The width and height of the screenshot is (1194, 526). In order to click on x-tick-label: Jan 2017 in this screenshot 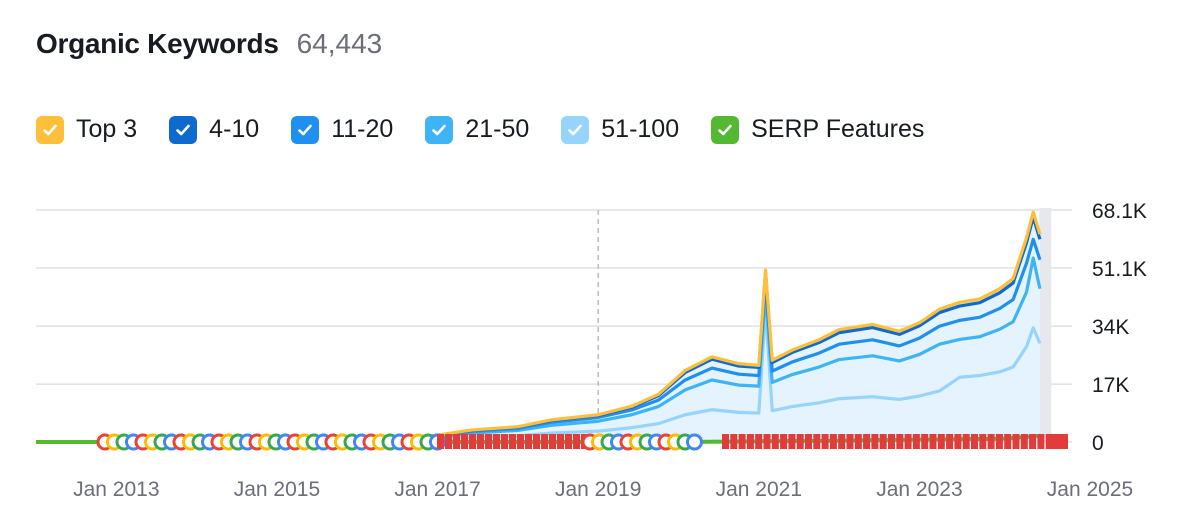, I will do `click(437, 489)`.